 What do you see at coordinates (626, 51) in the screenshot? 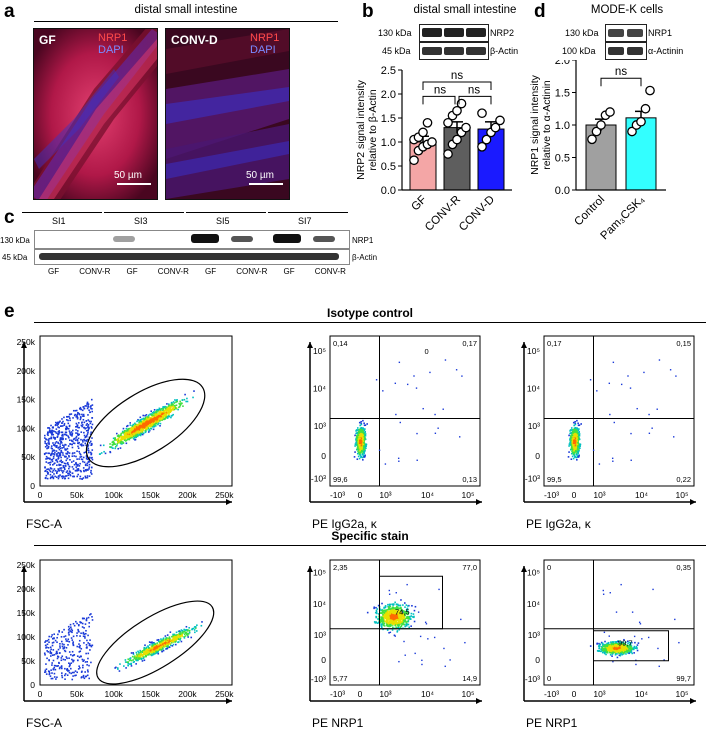
I see `d-blot-actinin` at bounding box center [626, 51].